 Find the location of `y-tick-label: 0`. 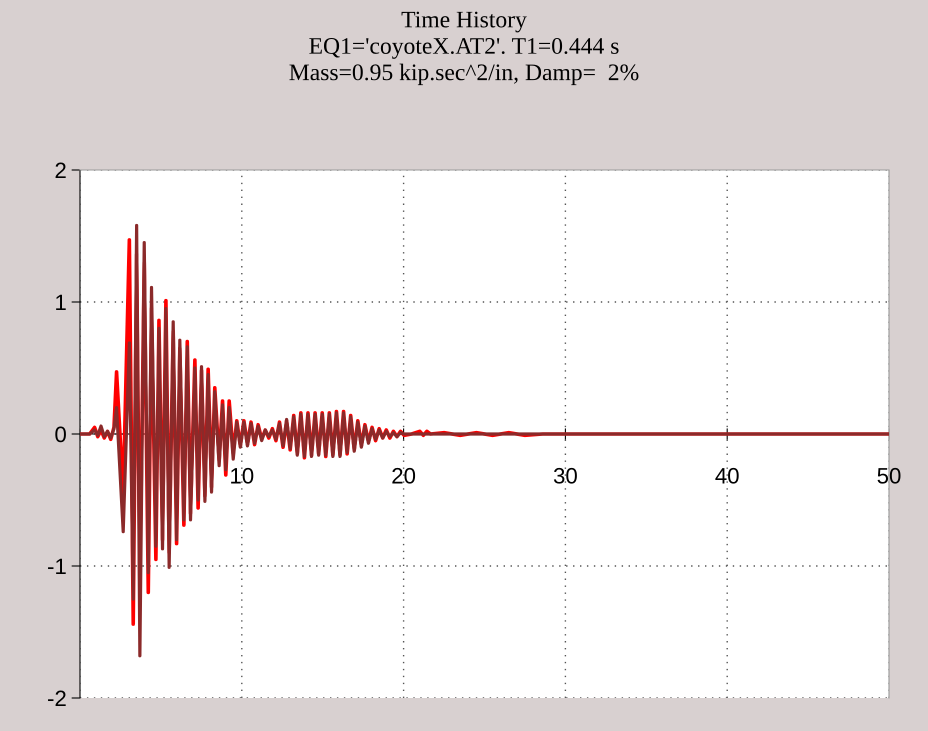

y-tick-label: 0 is located at coordinates (60, 434).